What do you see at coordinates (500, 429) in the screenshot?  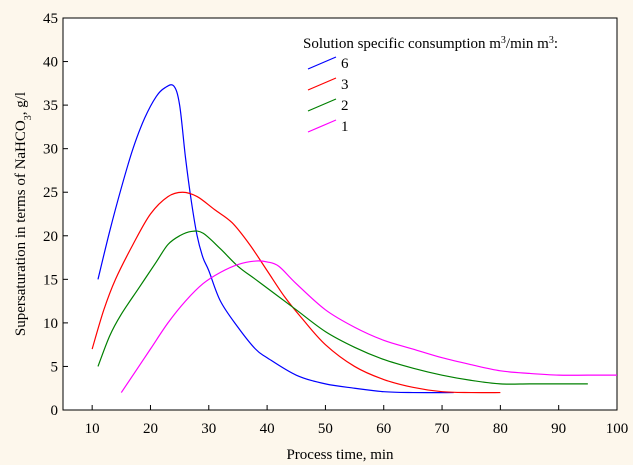 I see `x-tick-label: 80` at bounding box center [500, 429].